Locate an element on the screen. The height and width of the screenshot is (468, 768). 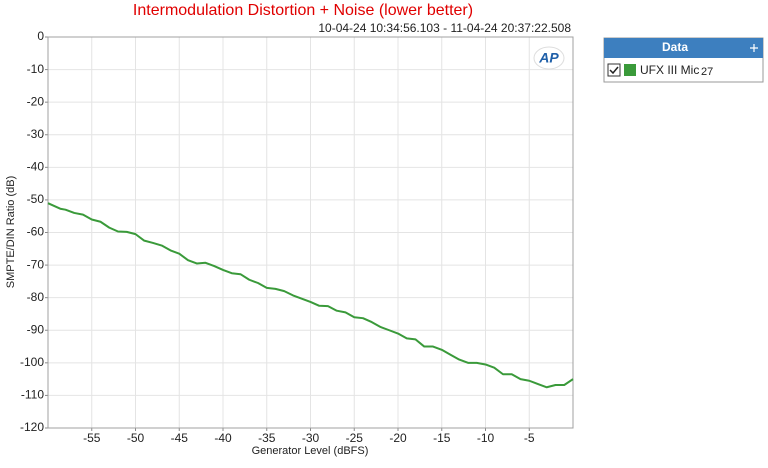
y-tick-label: -80 is located at coordinates (36, 297).